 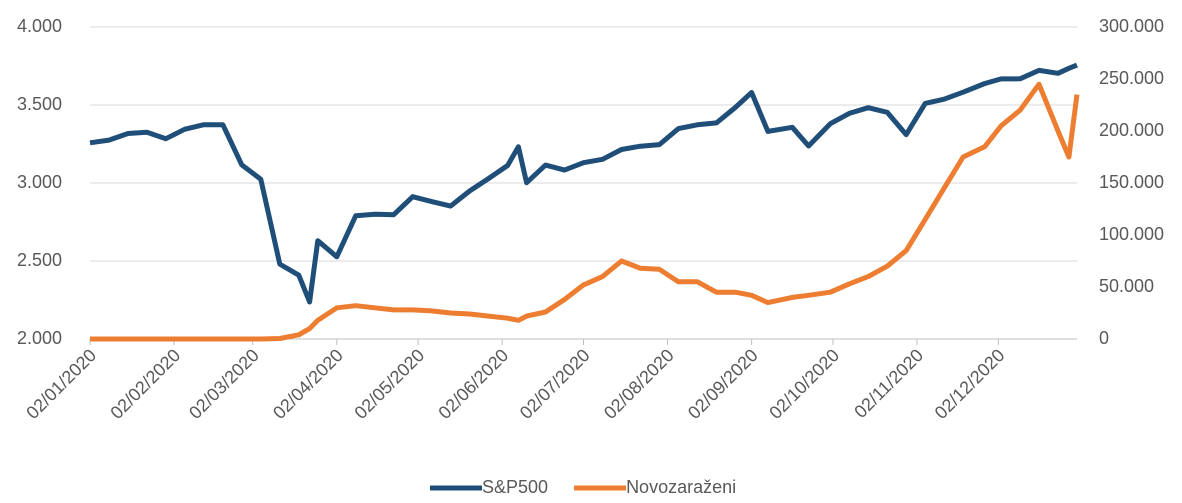 I want to click on y-tick-label: 4.000, so click(x=39, y=26).